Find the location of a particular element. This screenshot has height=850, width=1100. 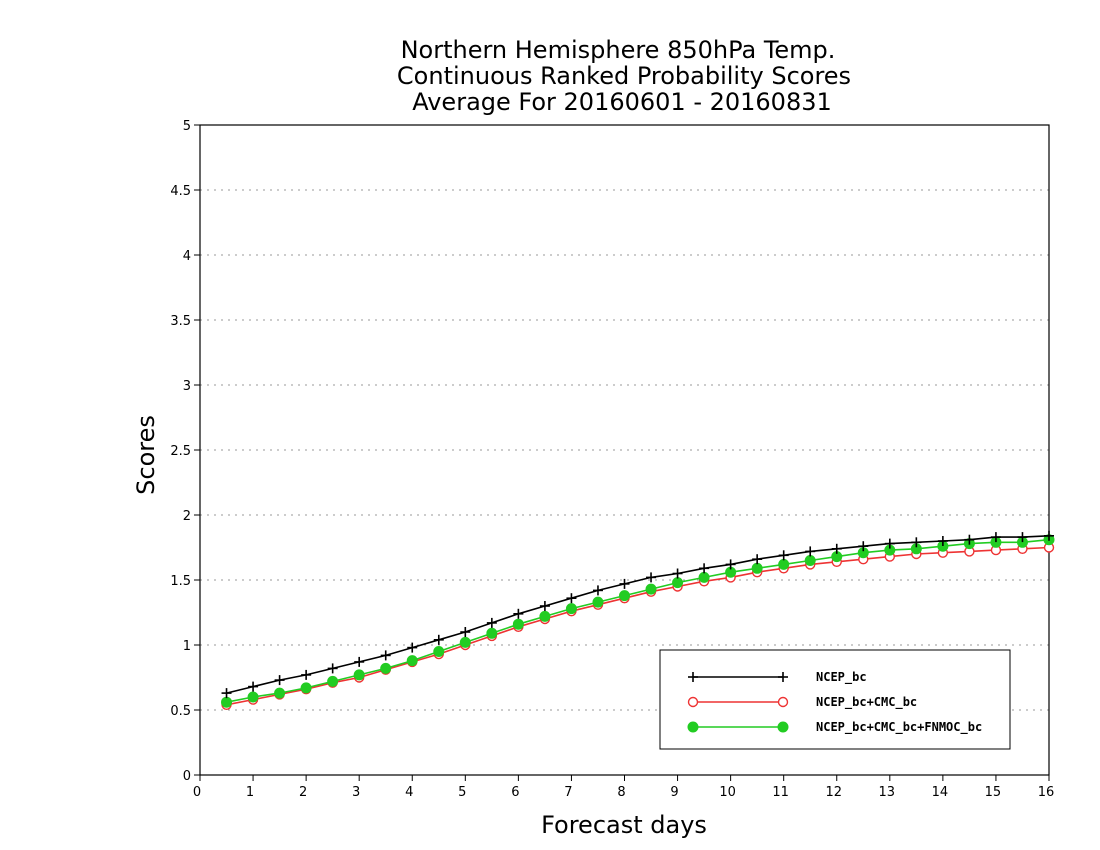

y-tick-label: 3 is located at coordinates (187, 386).